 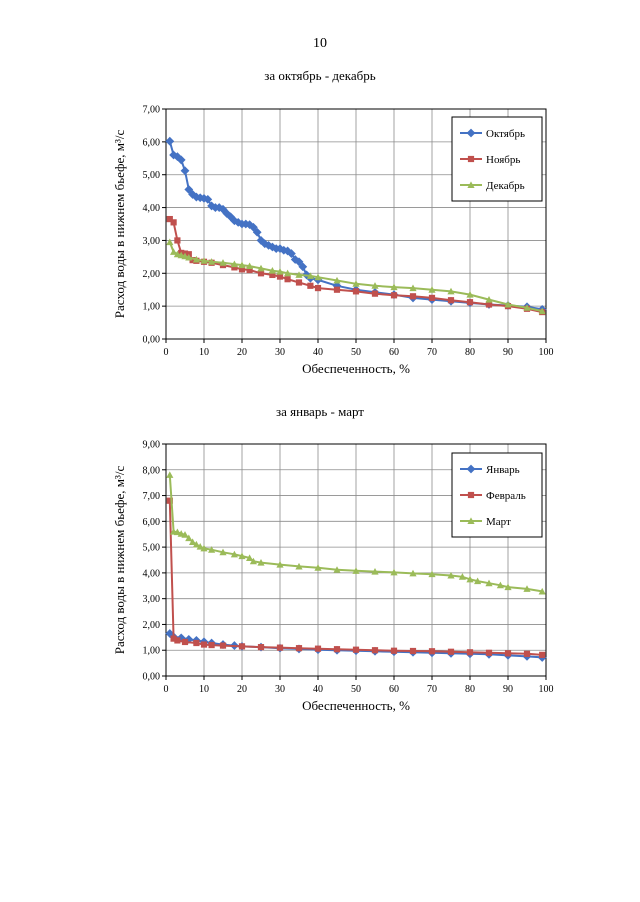 I want to click on chart-caption-oct-dec: за октябрь - декабрь, so click(x=320, y=75).